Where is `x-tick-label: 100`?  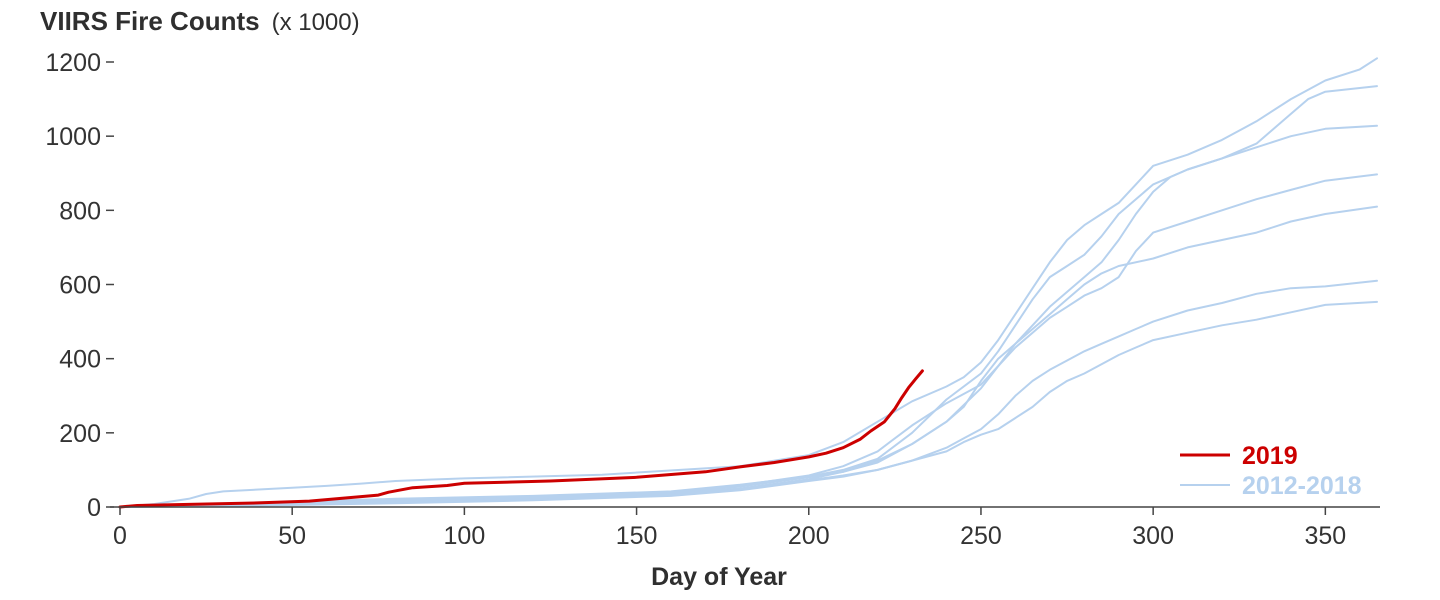
x-tick-label: 100 is located at coordinates (465, 536).